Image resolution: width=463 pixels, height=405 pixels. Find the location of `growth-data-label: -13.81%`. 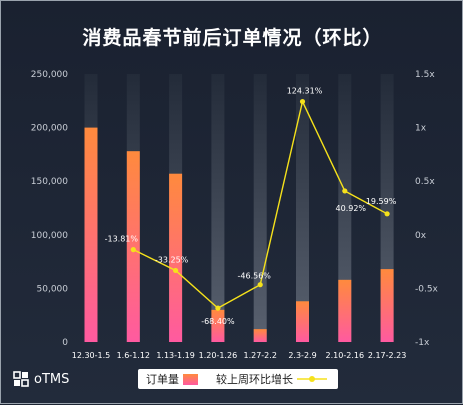

growth-data-label: -13.81% is located at coordinates (122, 239).